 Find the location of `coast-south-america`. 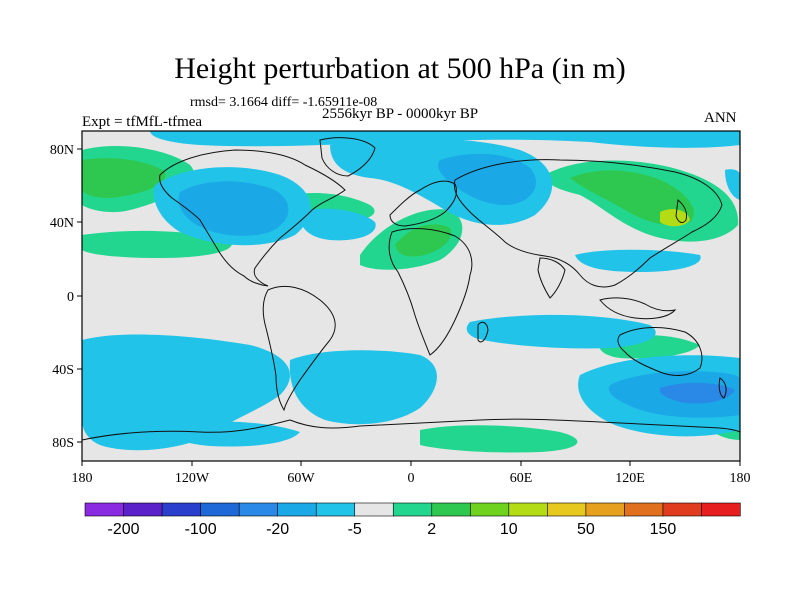

coast-south-america is located at coordinates (299, 348).